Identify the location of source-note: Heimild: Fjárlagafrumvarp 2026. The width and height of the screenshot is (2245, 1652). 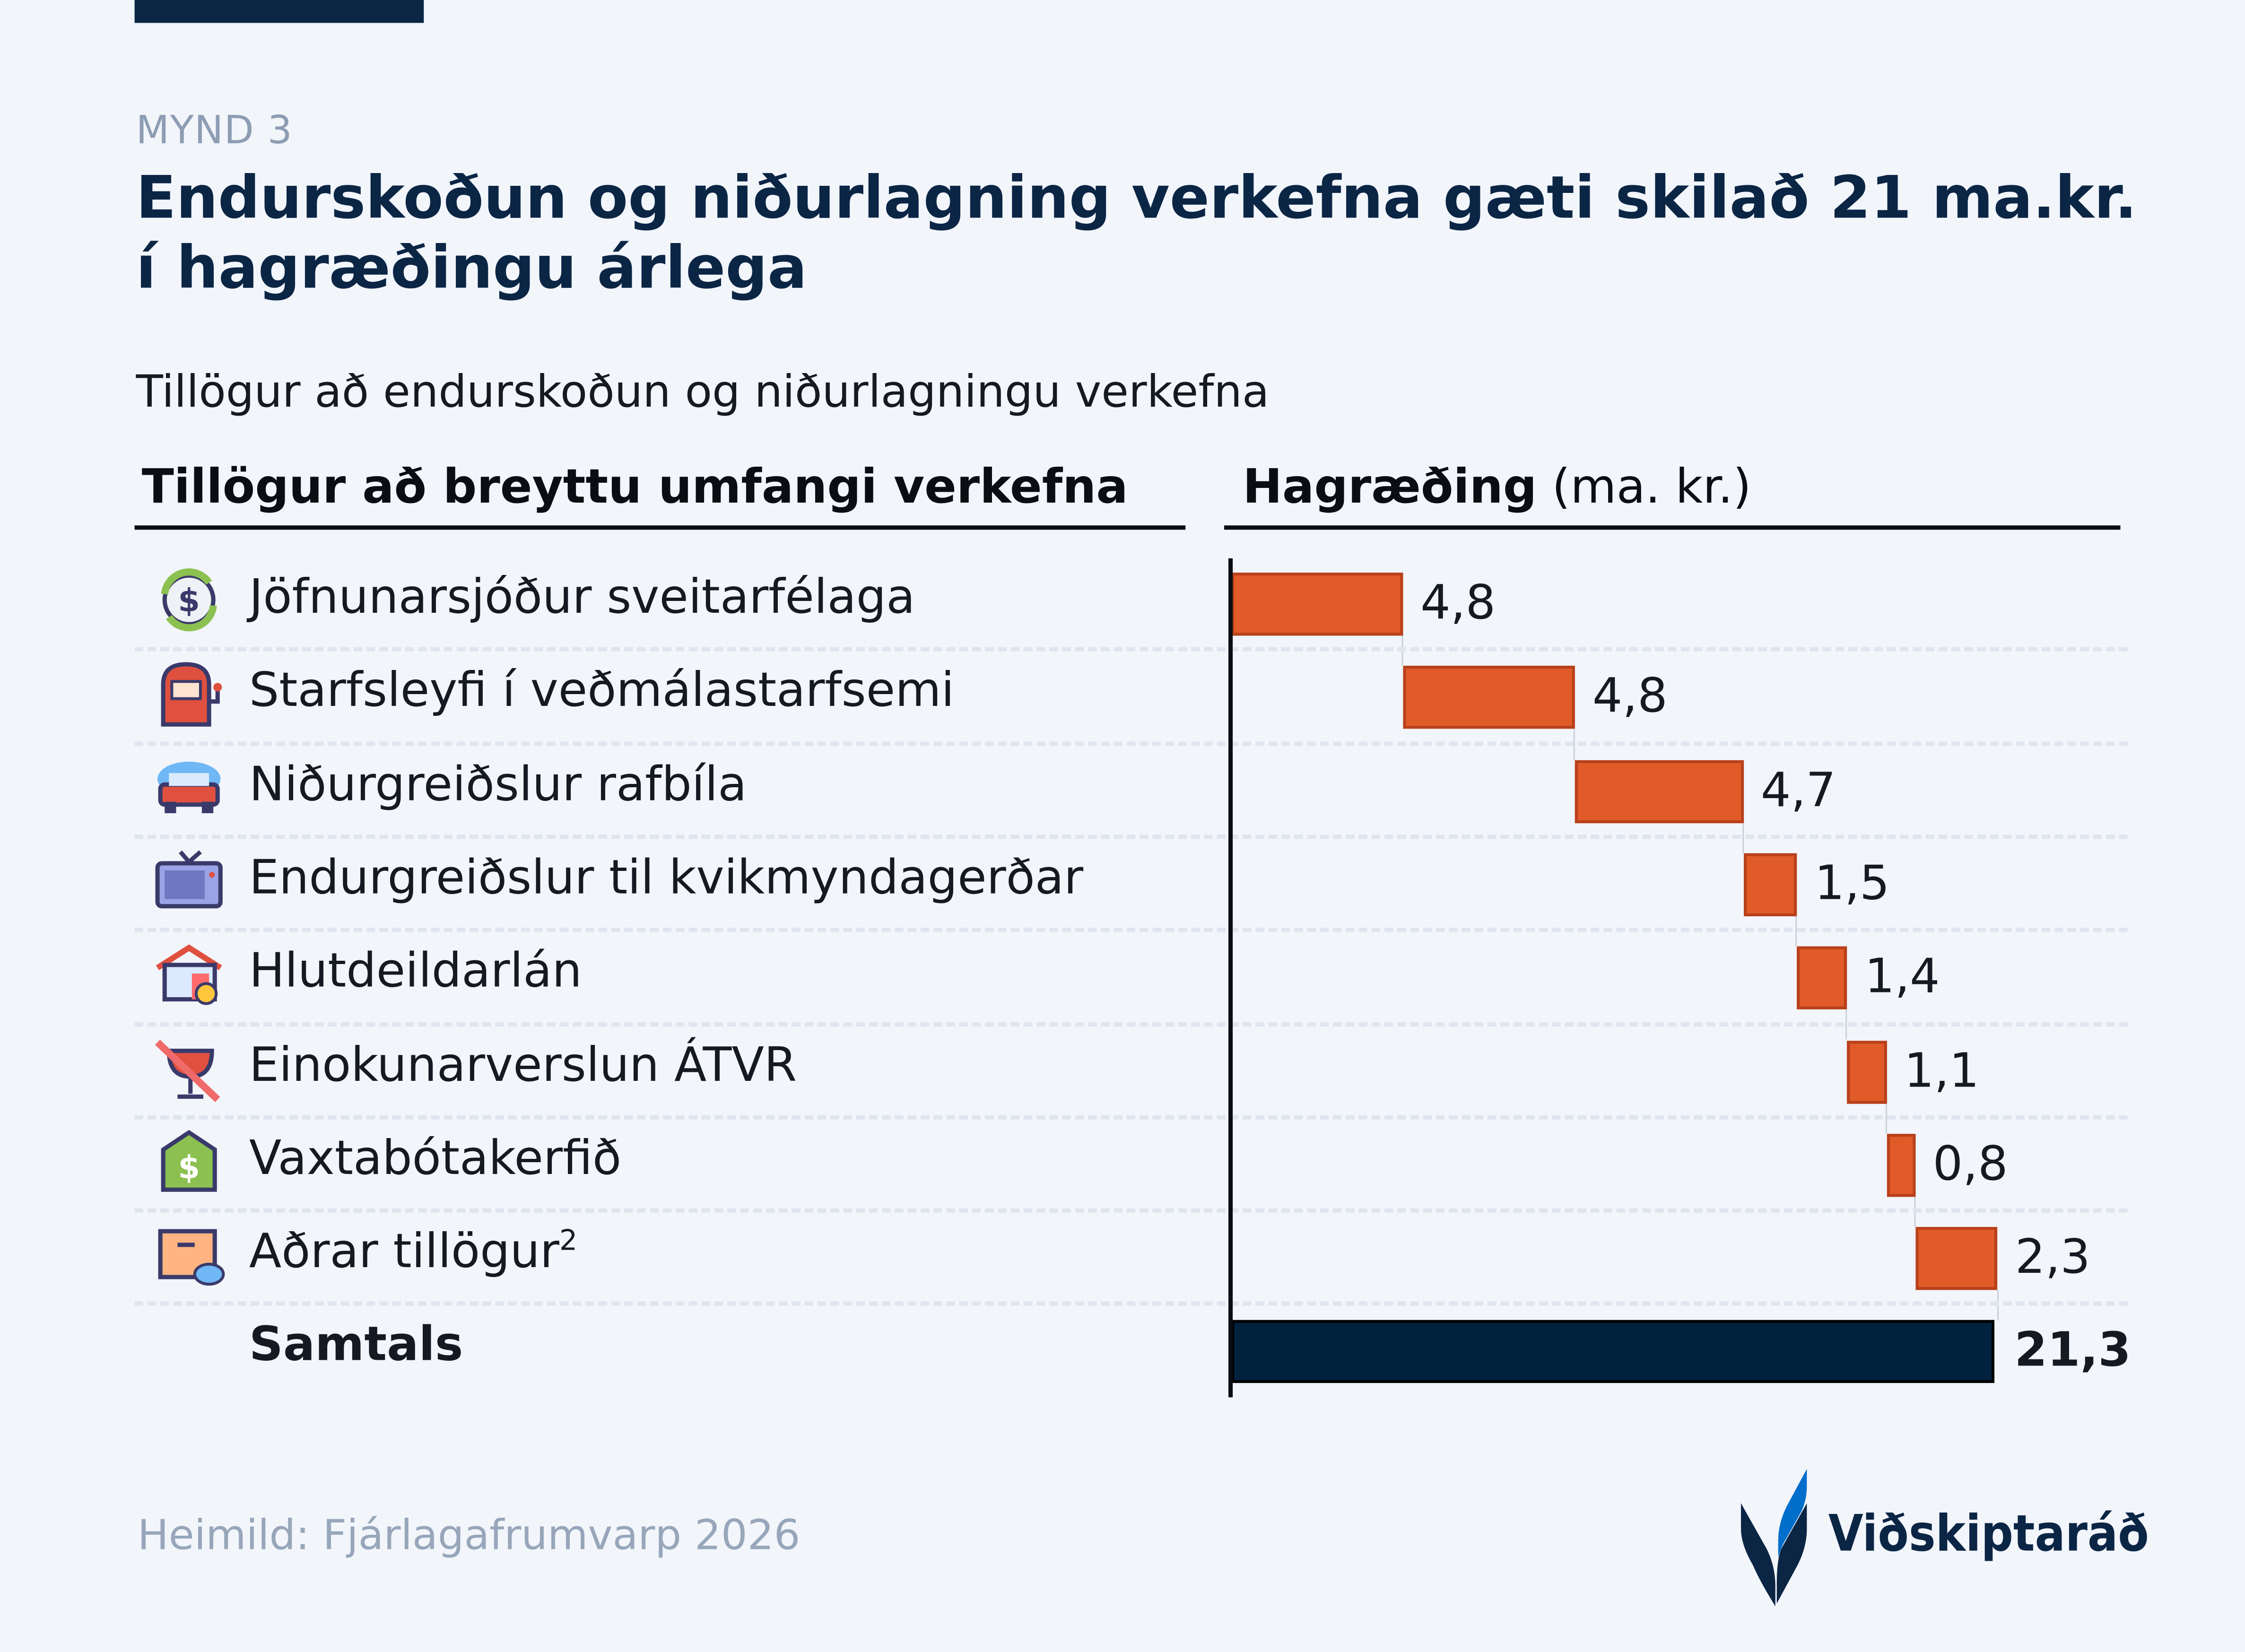
(469, 1534).